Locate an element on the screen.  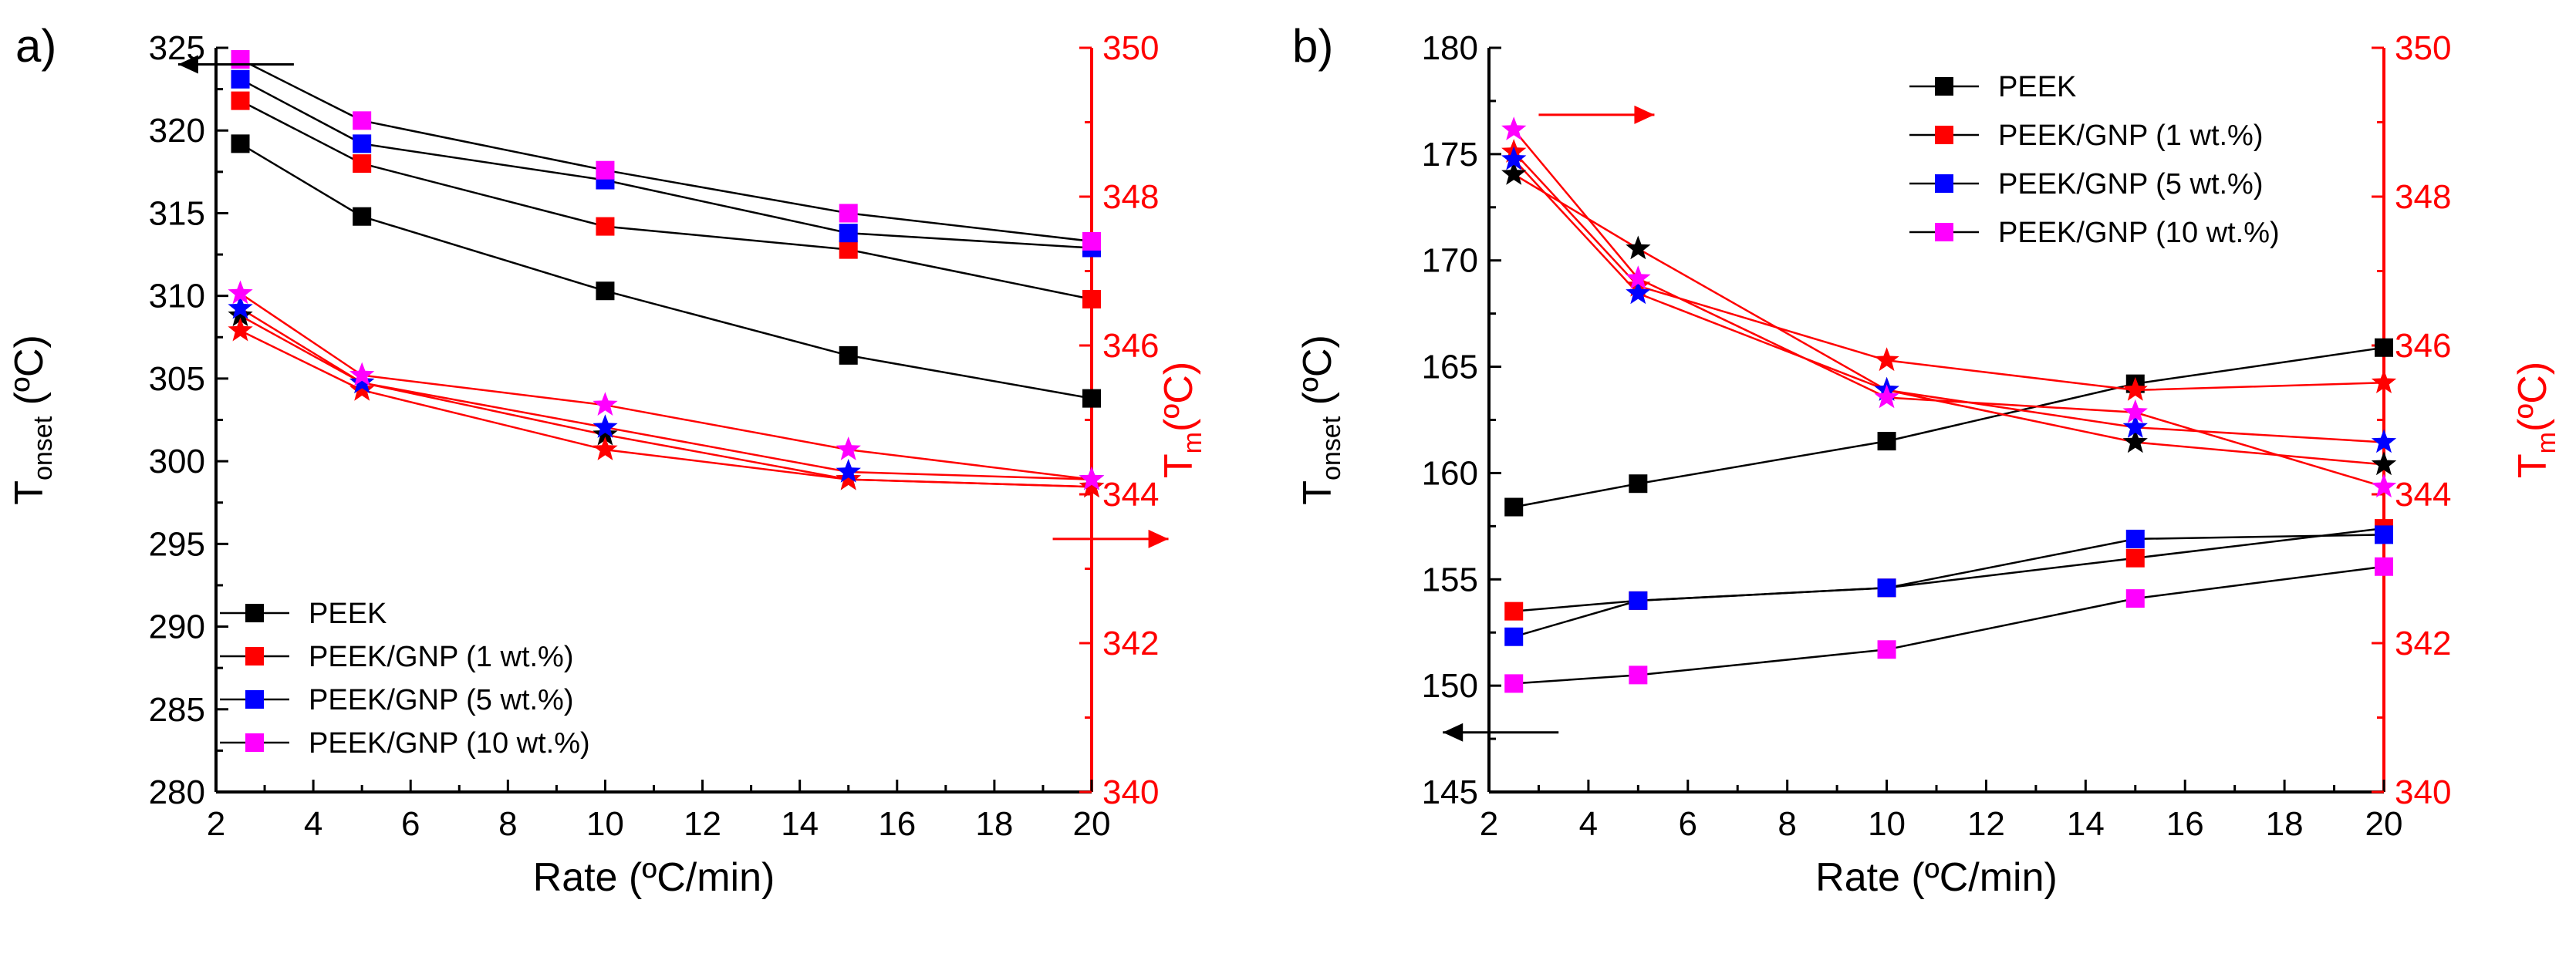
y-right-title-main: T is located at coordinates (2532, 465).